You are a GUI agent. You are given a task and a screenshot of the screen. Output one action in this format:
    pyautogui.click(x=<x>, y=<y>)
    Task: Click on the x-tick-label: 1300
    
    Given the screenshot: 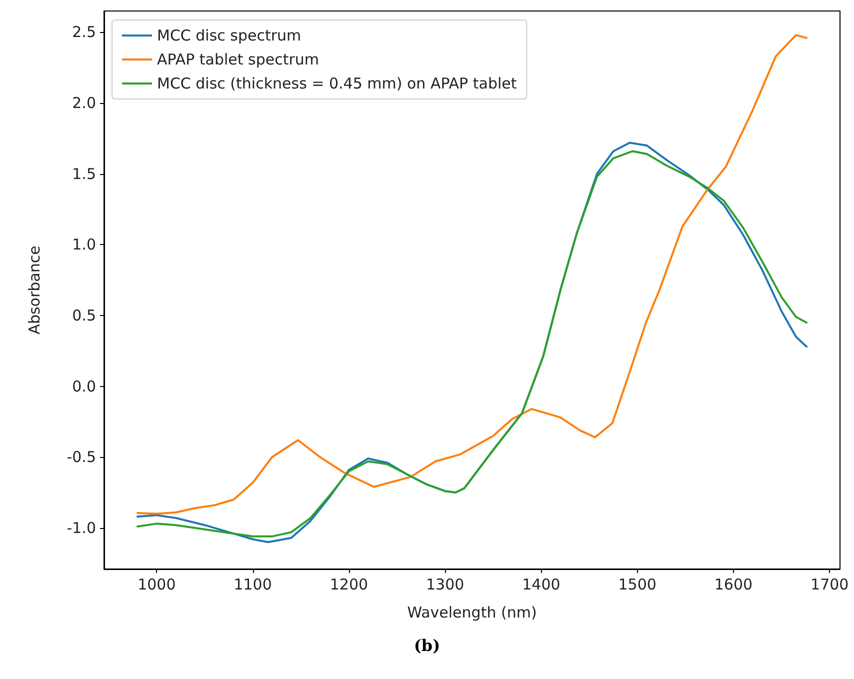 What is the action you would take?
    pyautogui.click(x=445, y=585)
    